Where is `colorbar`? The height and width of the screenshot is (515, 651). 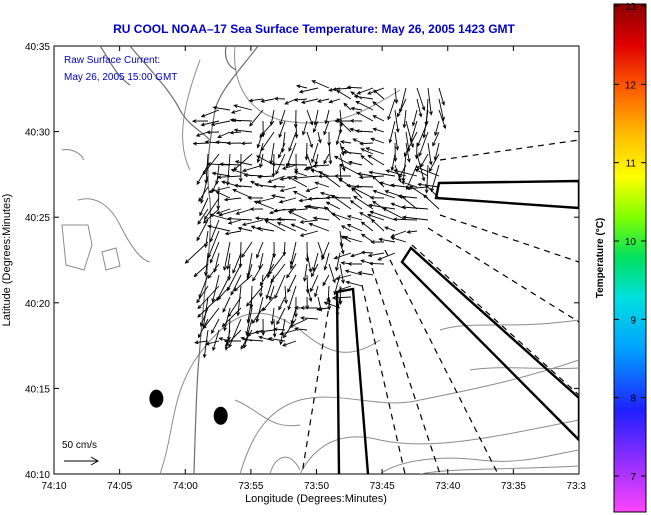
colorbar is located at coordinates (630, 258).